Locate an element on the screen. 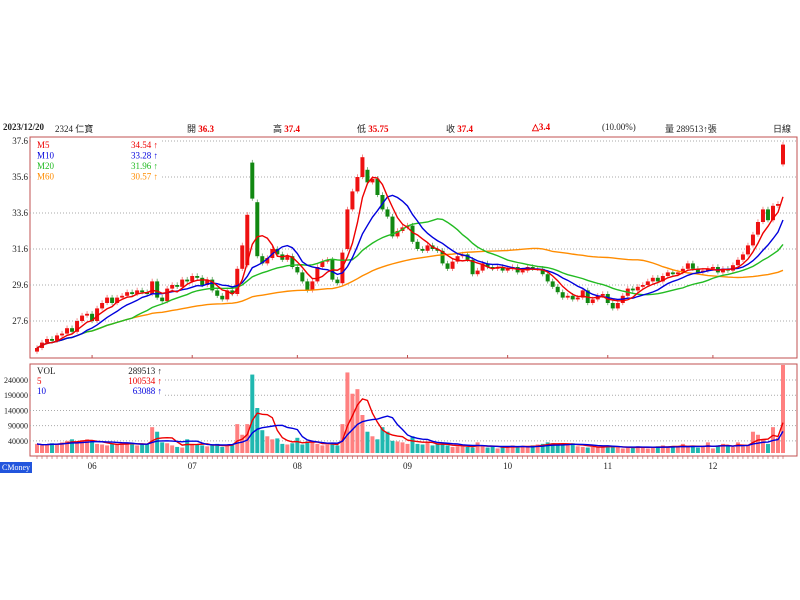 Image resolution: width=800 pixels, height=600 pixels. volume-tick-label: 140000 is located at coordinates (16, 410).